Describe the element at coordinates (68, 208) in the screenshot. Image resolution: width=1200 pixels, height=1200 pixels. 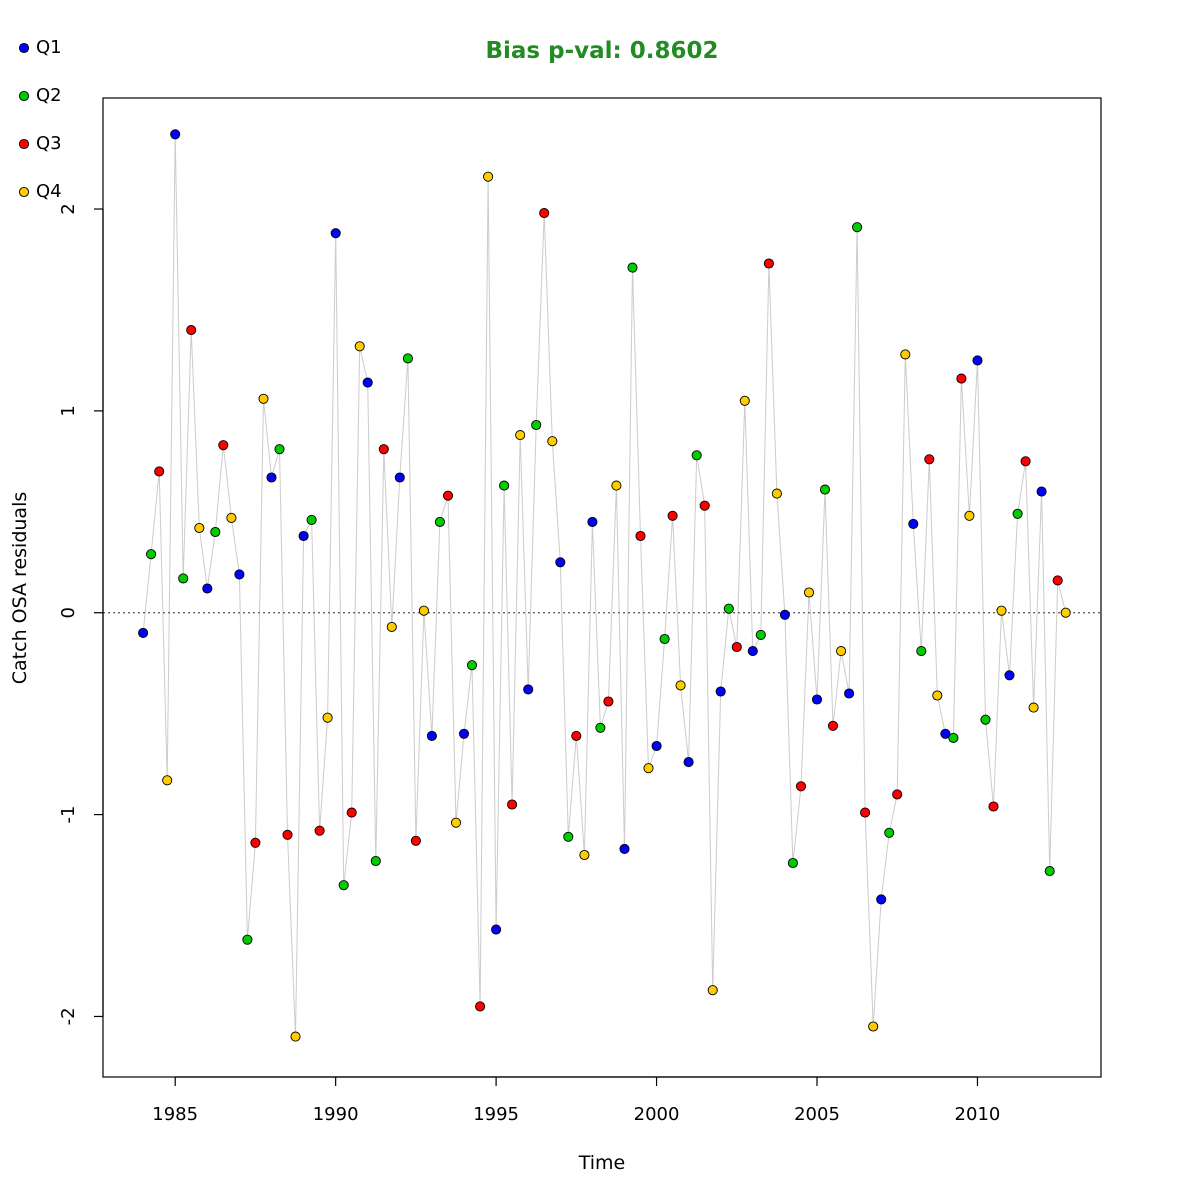
I see `y-tick-label: 2` at that location.